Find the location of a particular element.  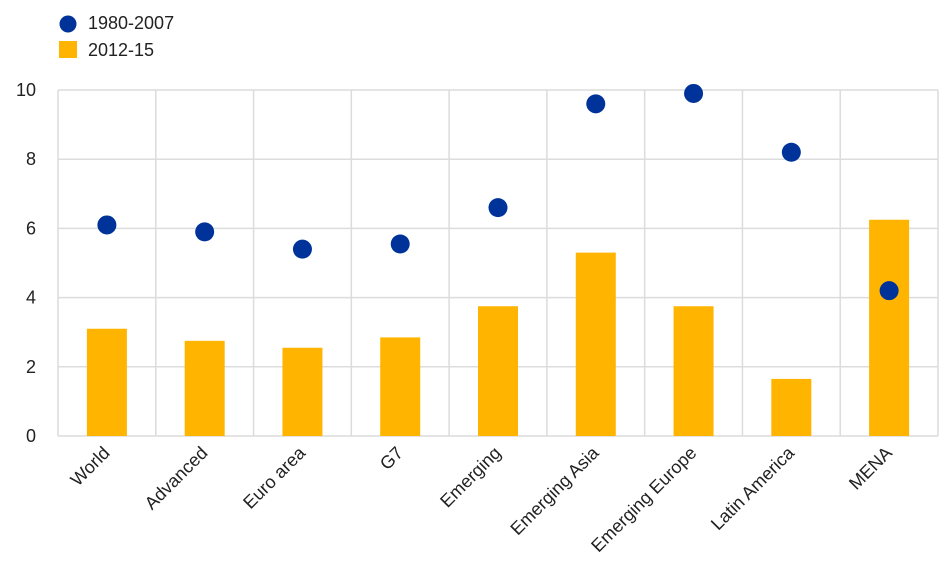

dot-world is located at coordinates (107, 225).